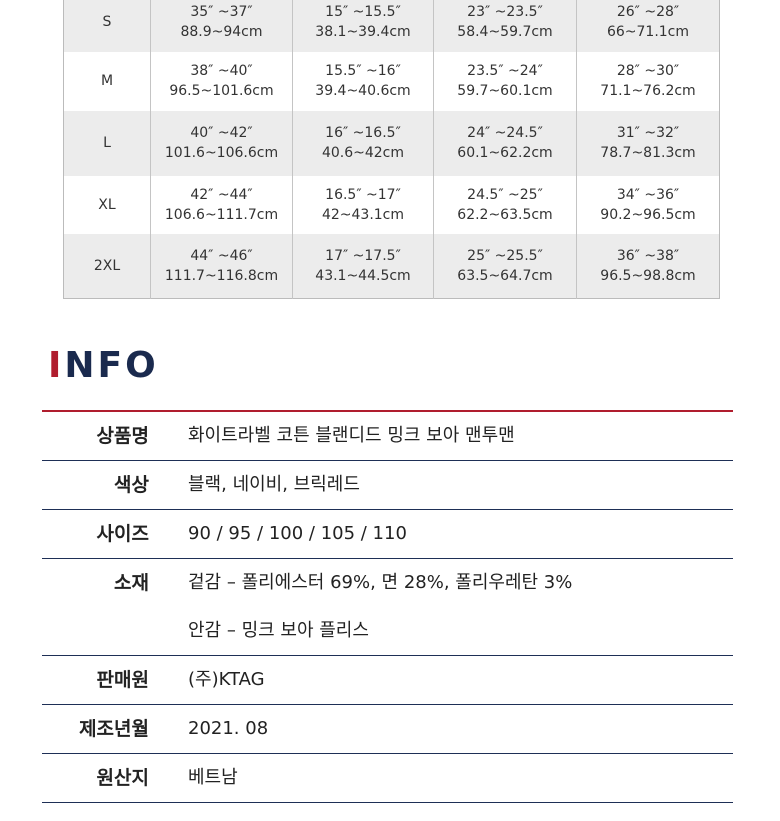 This screenshot has height=821, width=780. I want to click on info-row: 상품명 화이트라벨 코튼 블랜디드 밍크 보아 맨투맨, so click(387, 436).